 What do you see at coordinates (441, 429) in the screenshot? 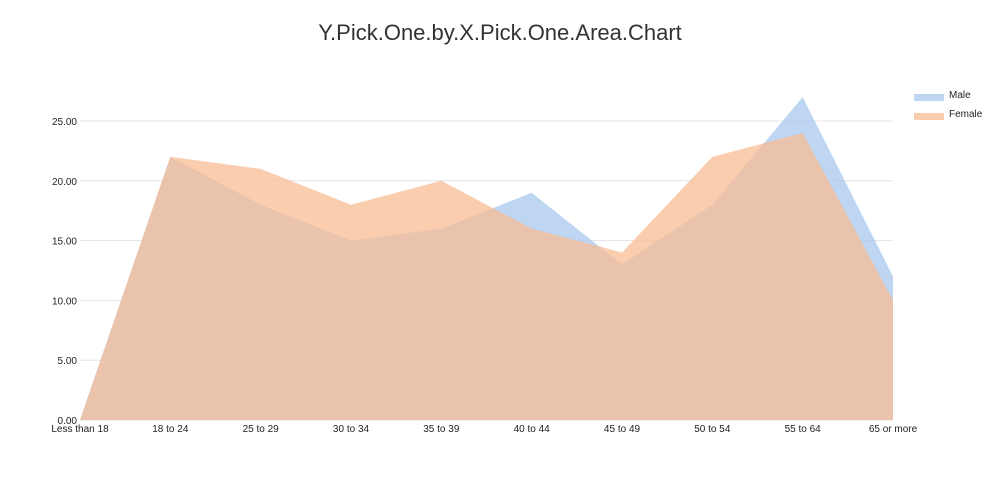
I see `x-tick-label: 35 to 39` at bounding box center [441, 429].